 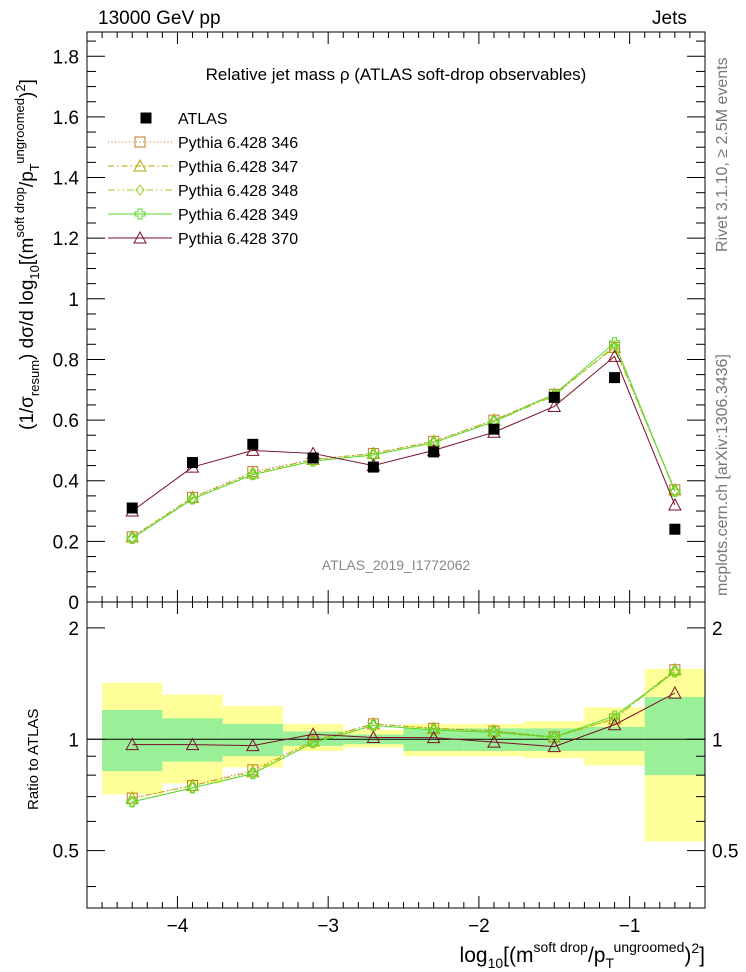 What do you see at coordinates (725, 852) in the screenshot?
I see `y-tick-label-ratio-right: 0.5` at bounding box center [725, 852].